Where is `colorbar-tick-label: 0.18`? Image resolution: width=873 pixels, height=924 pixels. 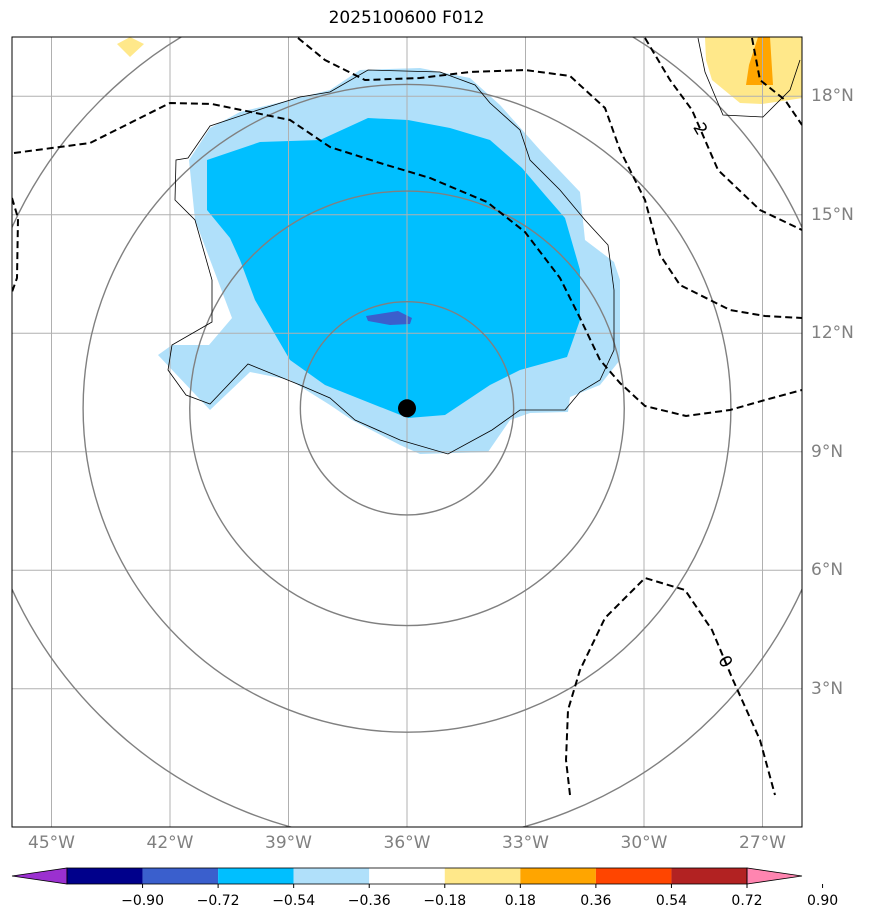 colorbar-tick-label: 0.18 is located at coordinates (520, 901).